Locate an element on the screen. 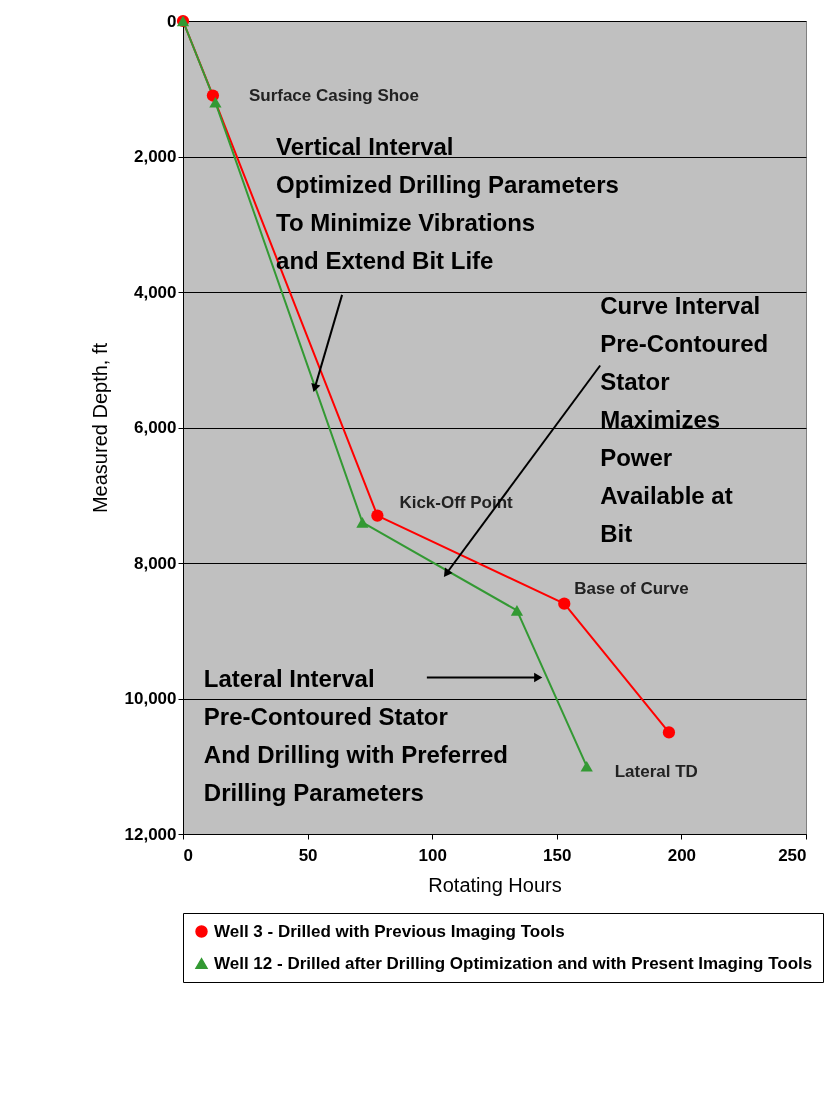 Image resolution: width=837 pixels, height=1114 pixels. x-axis-title: Rotating Hours is located at coordinates (495, 884).